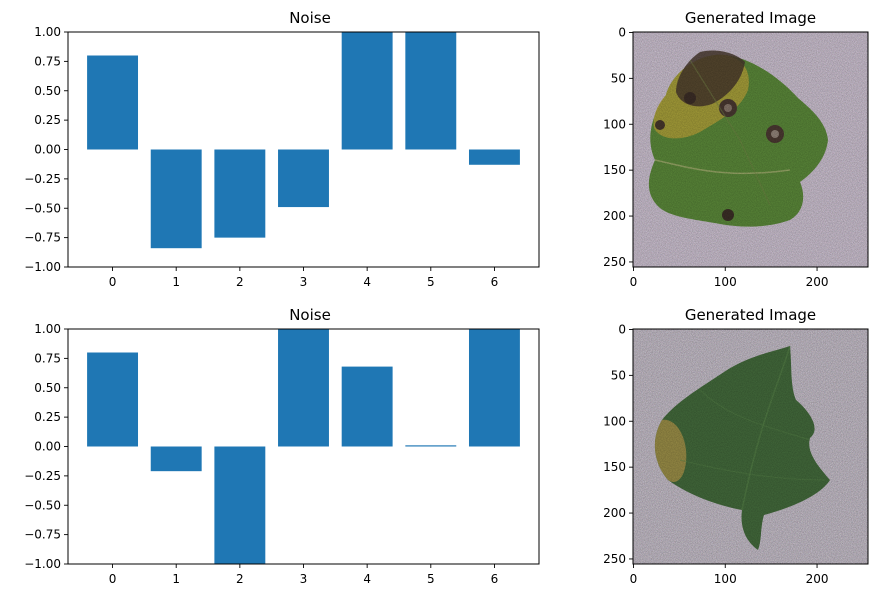  I want to click on generated-image-top: Generated Image 0 50 100 150 200 250 0 100 200, so click(736, 149).